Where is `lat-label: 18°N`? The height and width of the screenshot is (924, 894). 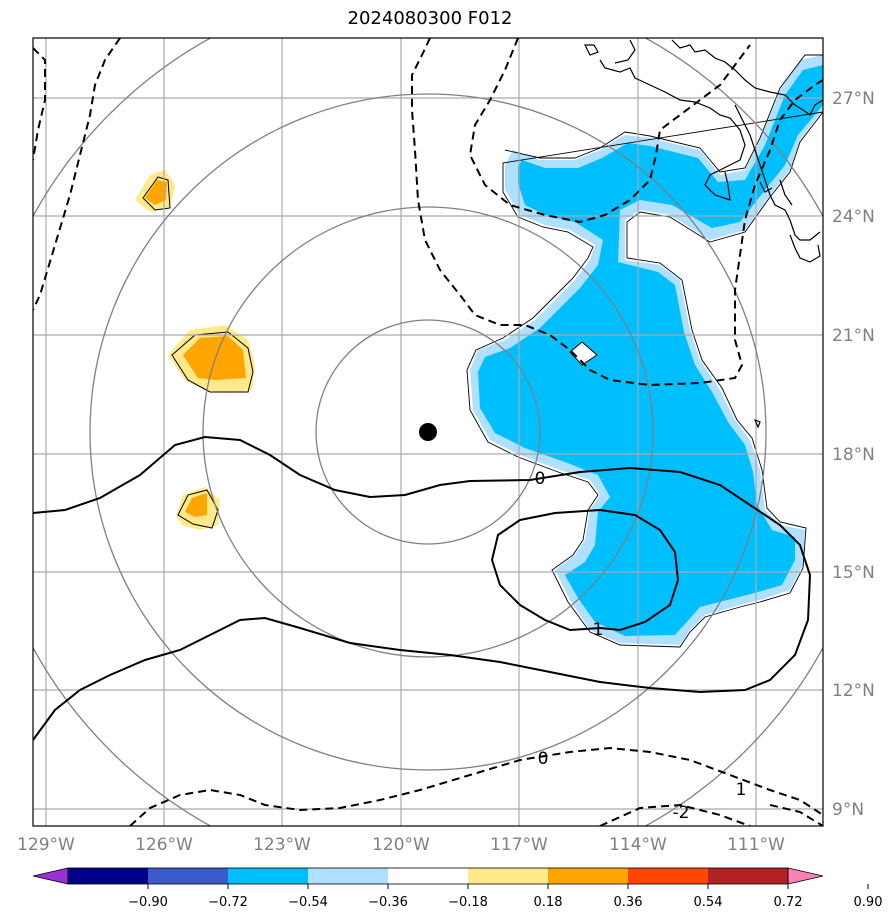 lat-label: 18°N is located at coordinates (853, 455).